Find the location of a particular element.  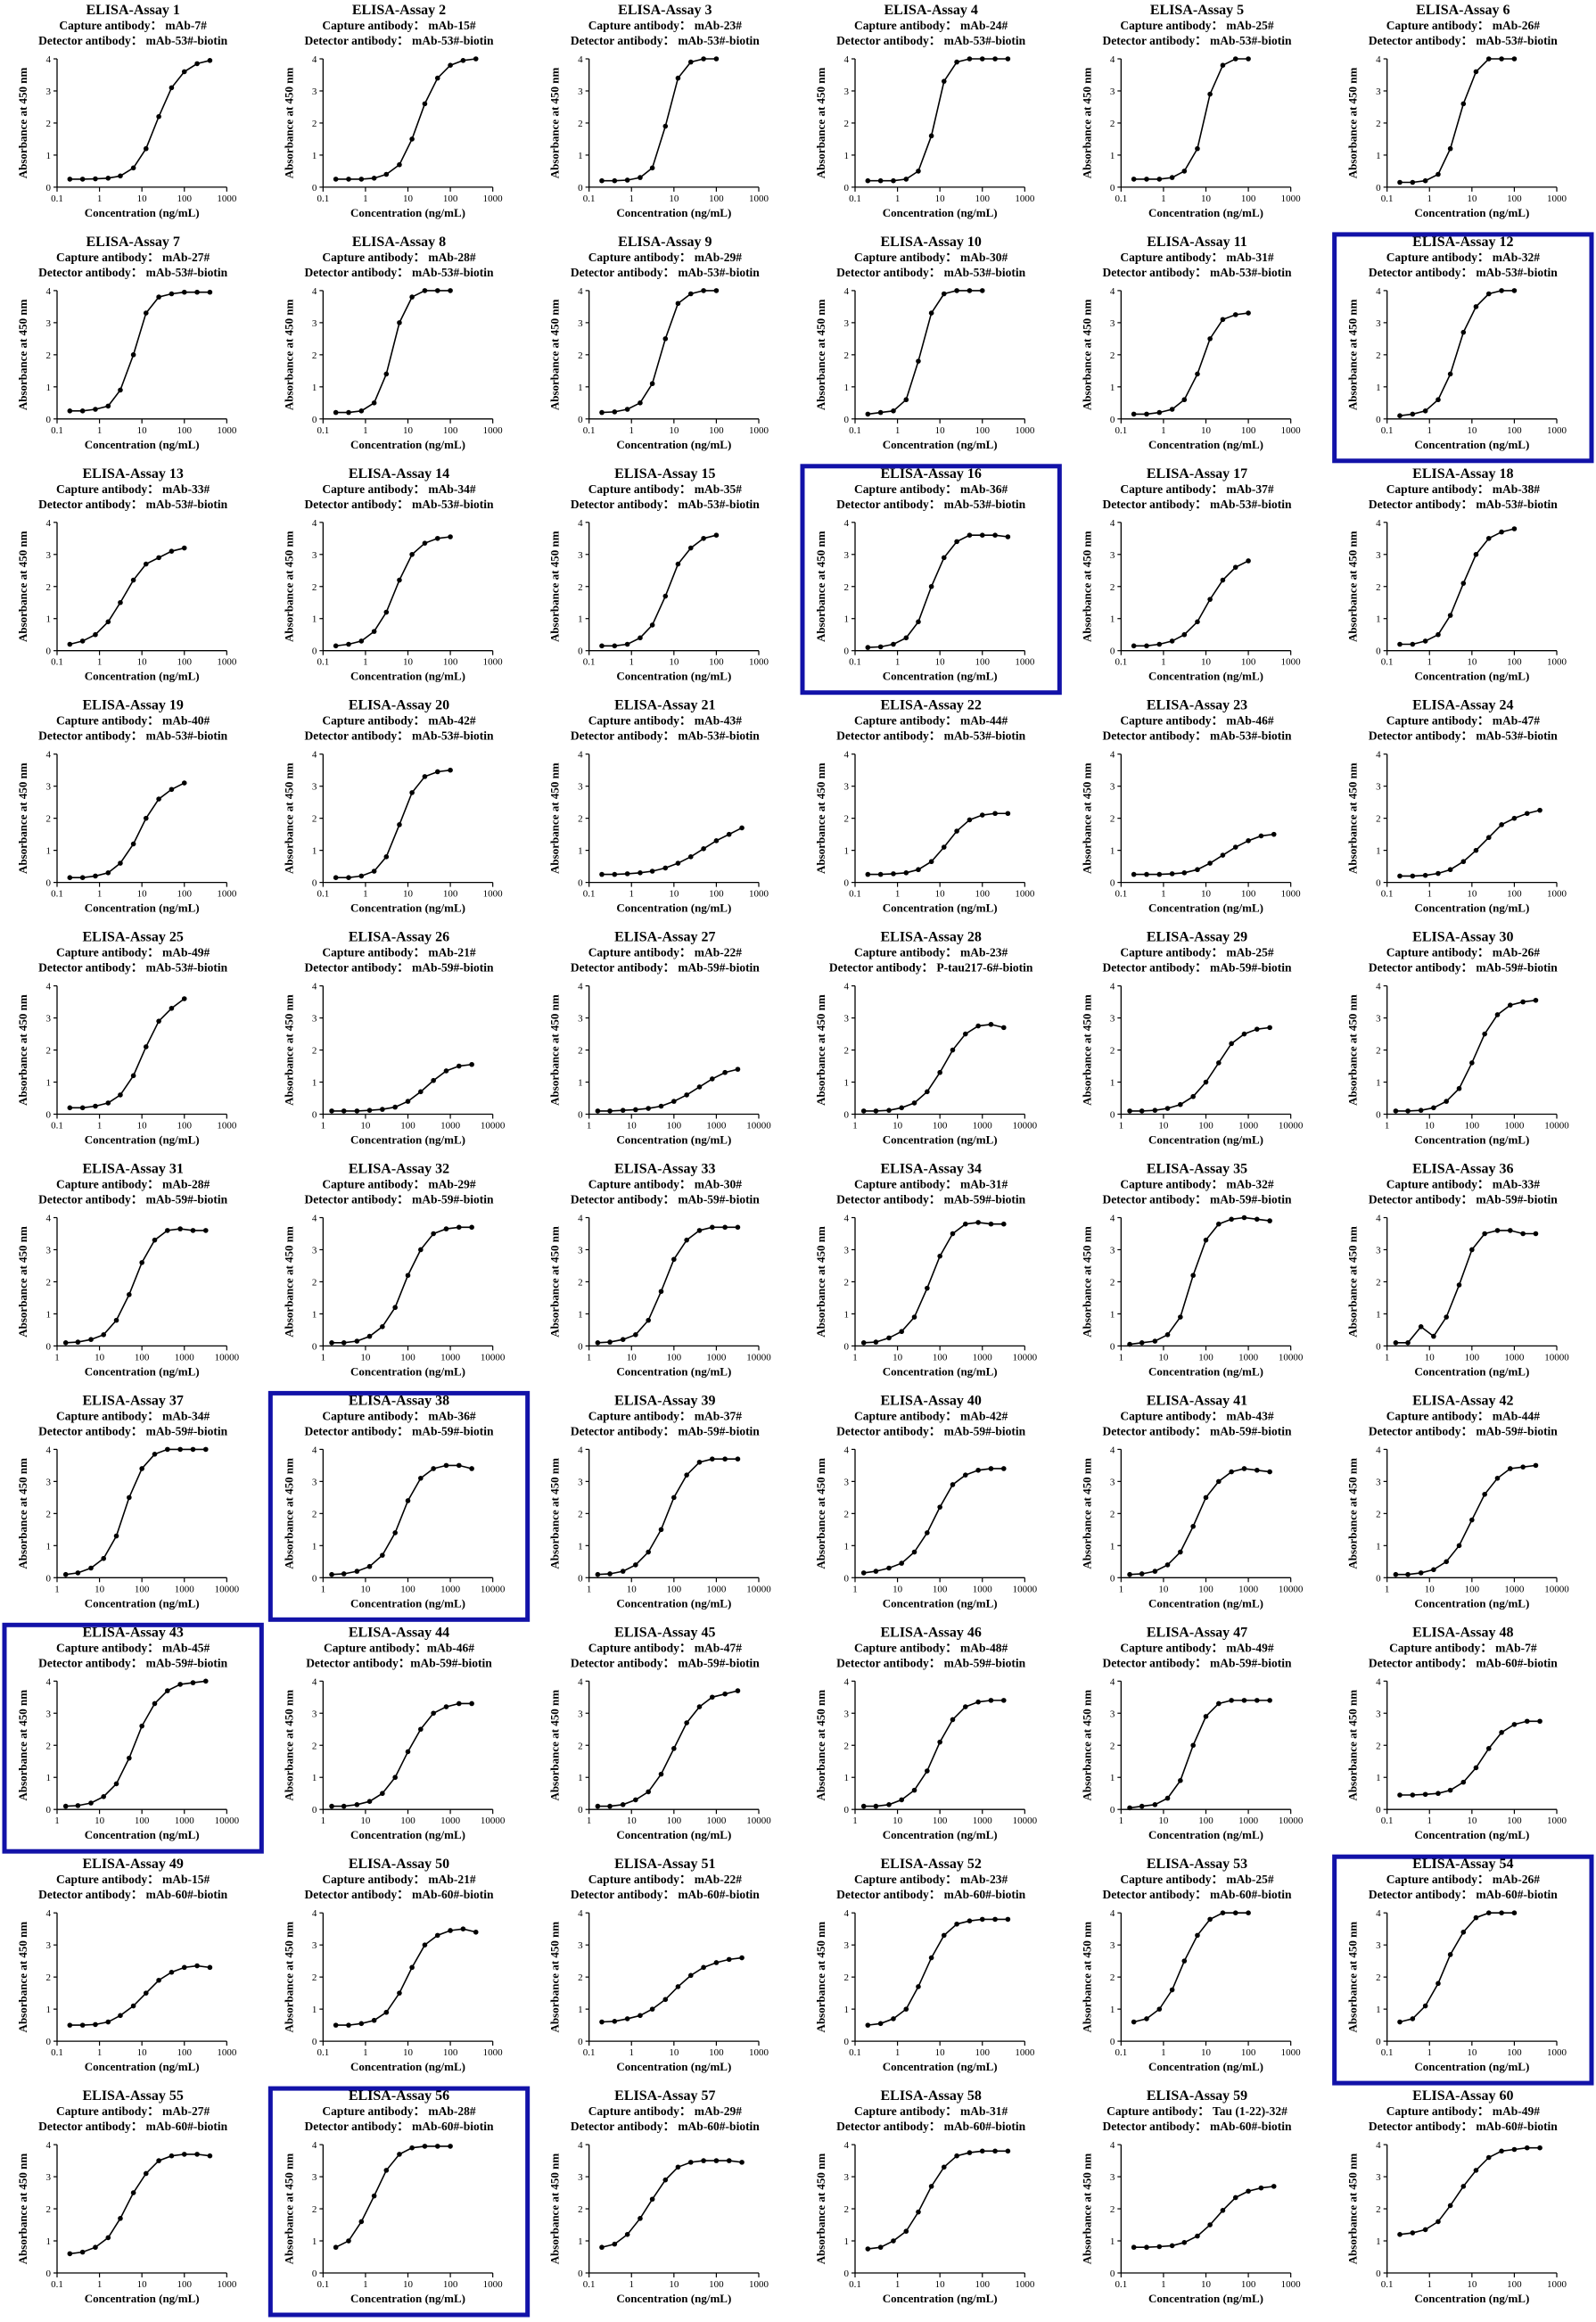

panel-title: ELISA-Assay 23 is located at coordinates (1197, 705).